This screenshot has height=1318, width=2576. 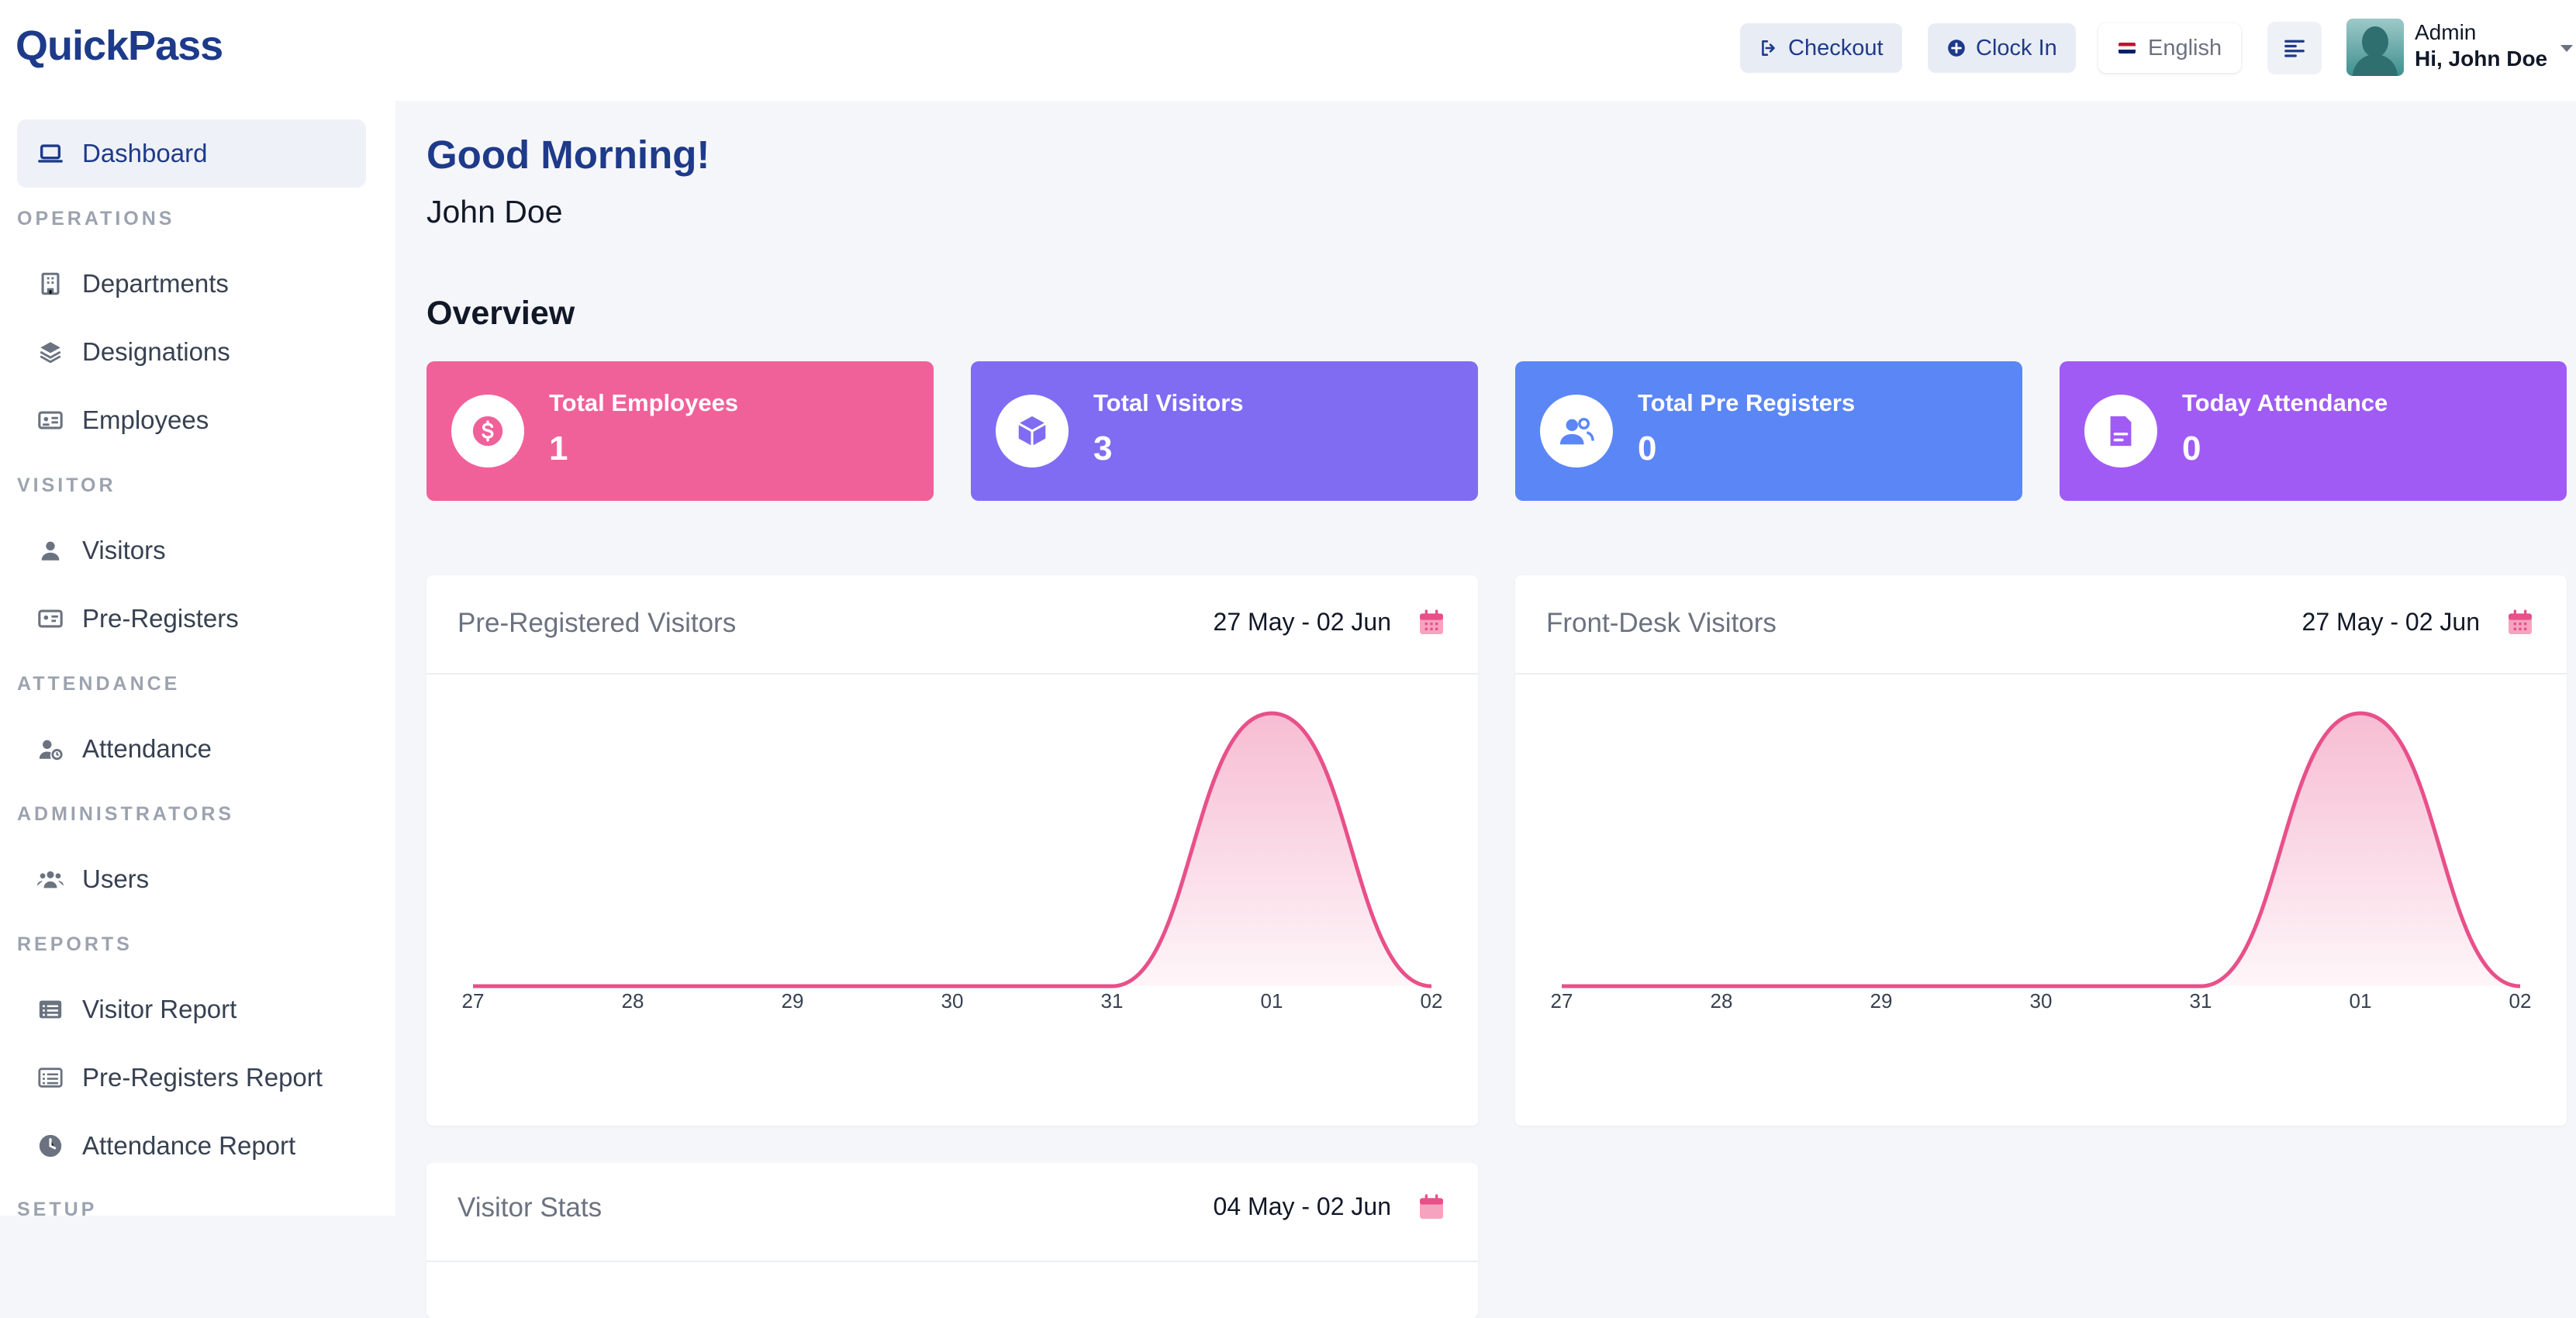 What do you see at coordinates (51, 1009) in the screenshot?
I see `list-icon` at bounding box center [51, 1009].